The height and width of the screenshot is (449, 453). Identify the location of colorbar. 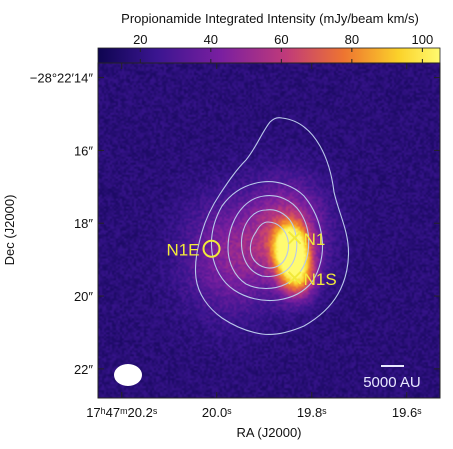
(269, 55).